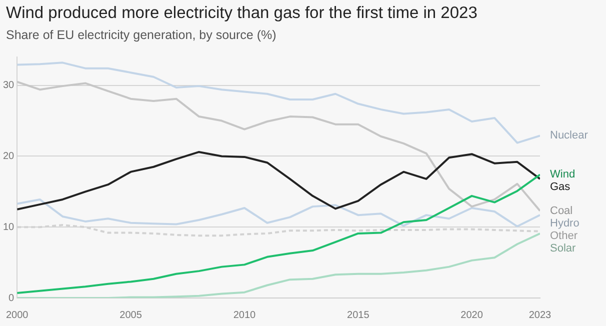 This screenshot has height=326, width=606. I want to click on x-tick-label: 2000, so click(17, 315).